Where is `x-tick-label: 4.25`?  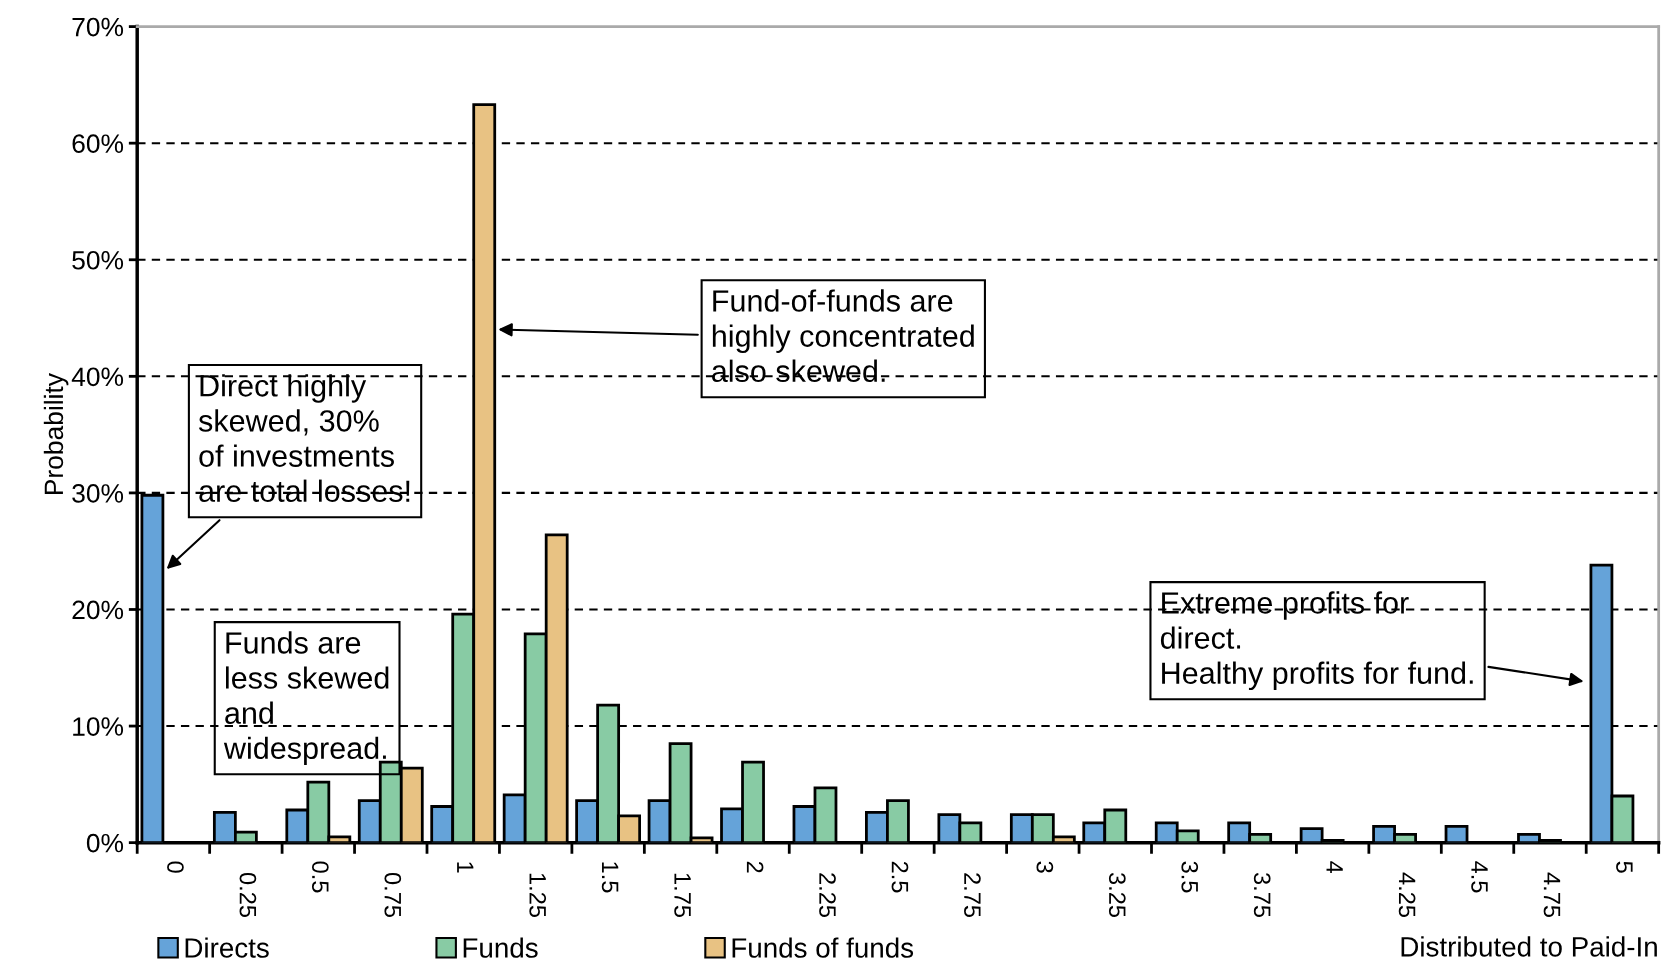
x-tick-label: 4.25 is located at coordinates (1407, 894).